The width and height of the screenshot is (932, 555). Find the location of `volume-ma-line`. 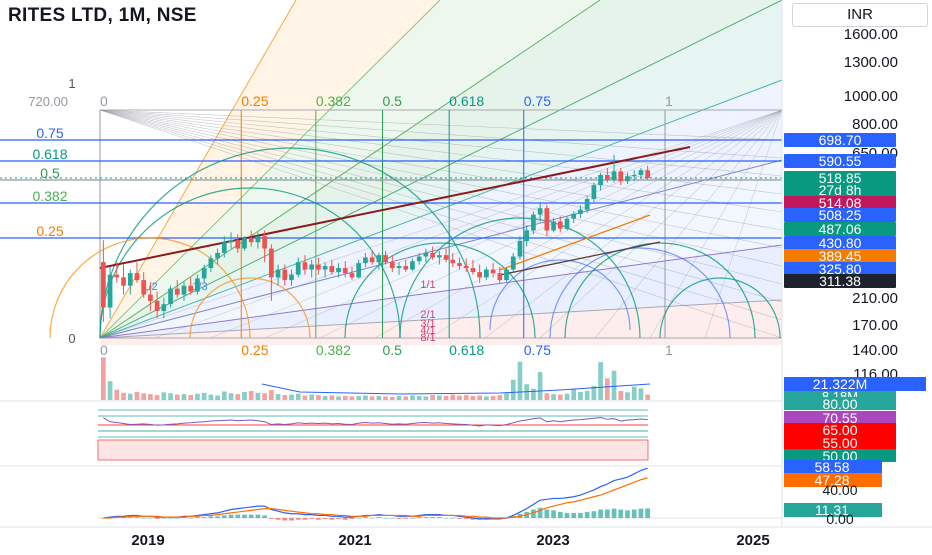

volume-ma-line is located at coordinates (456, 389).